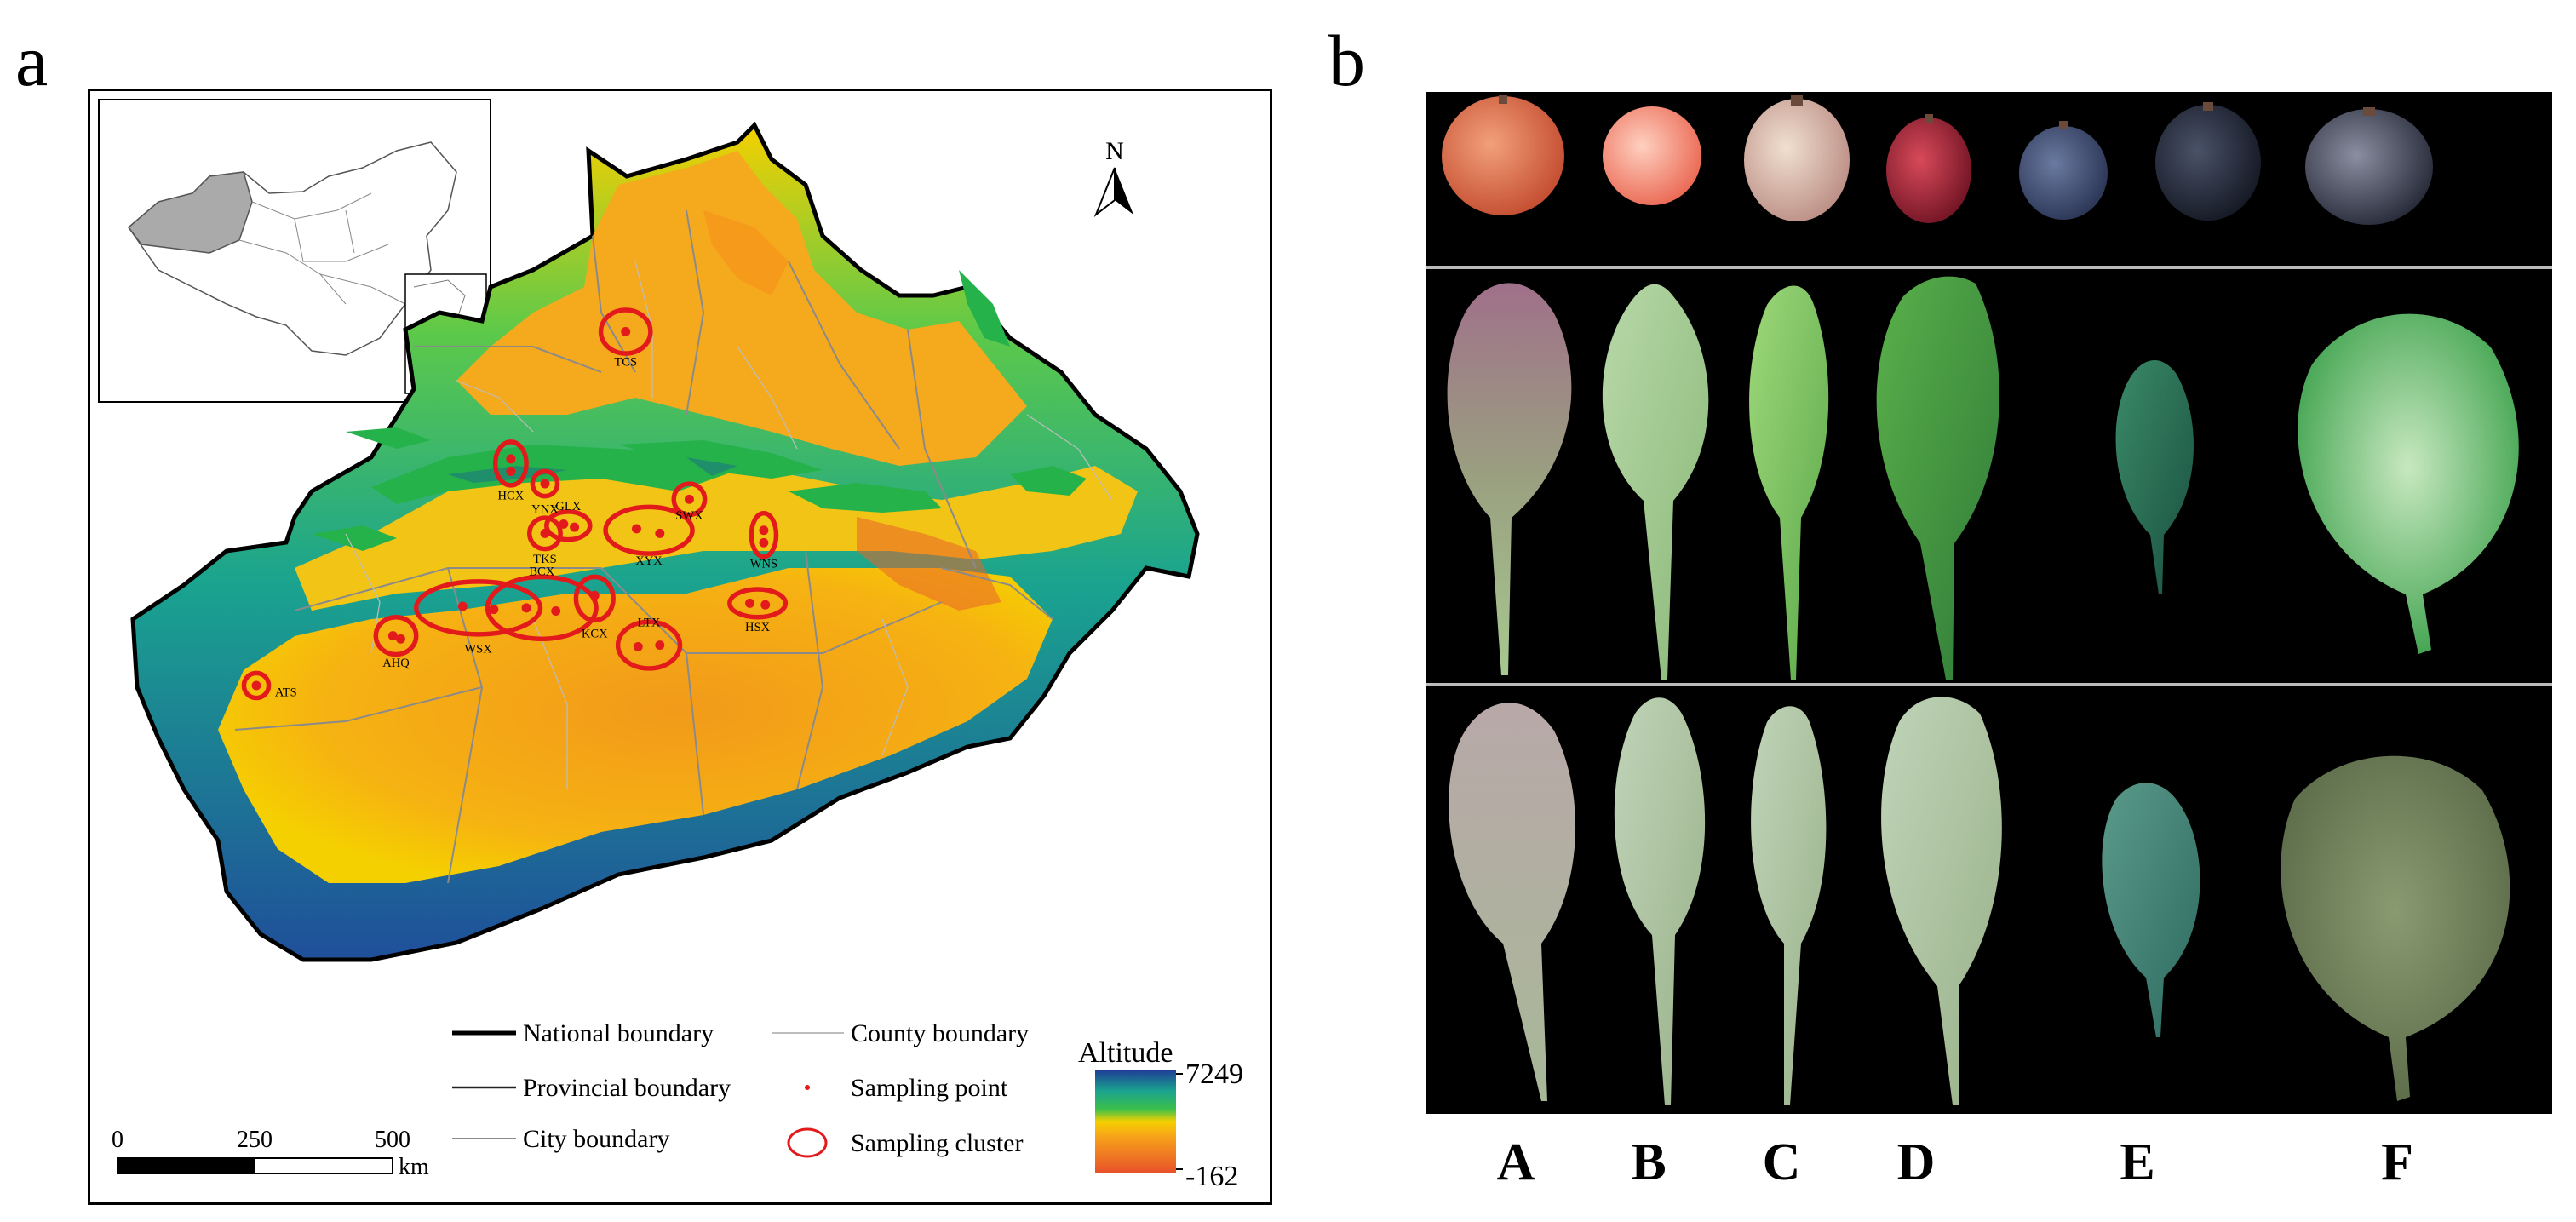 The width and height of the screenshot is (2576, 1222). I want to click on scale-bar: 0 250 500 km, so click(270, 1153).